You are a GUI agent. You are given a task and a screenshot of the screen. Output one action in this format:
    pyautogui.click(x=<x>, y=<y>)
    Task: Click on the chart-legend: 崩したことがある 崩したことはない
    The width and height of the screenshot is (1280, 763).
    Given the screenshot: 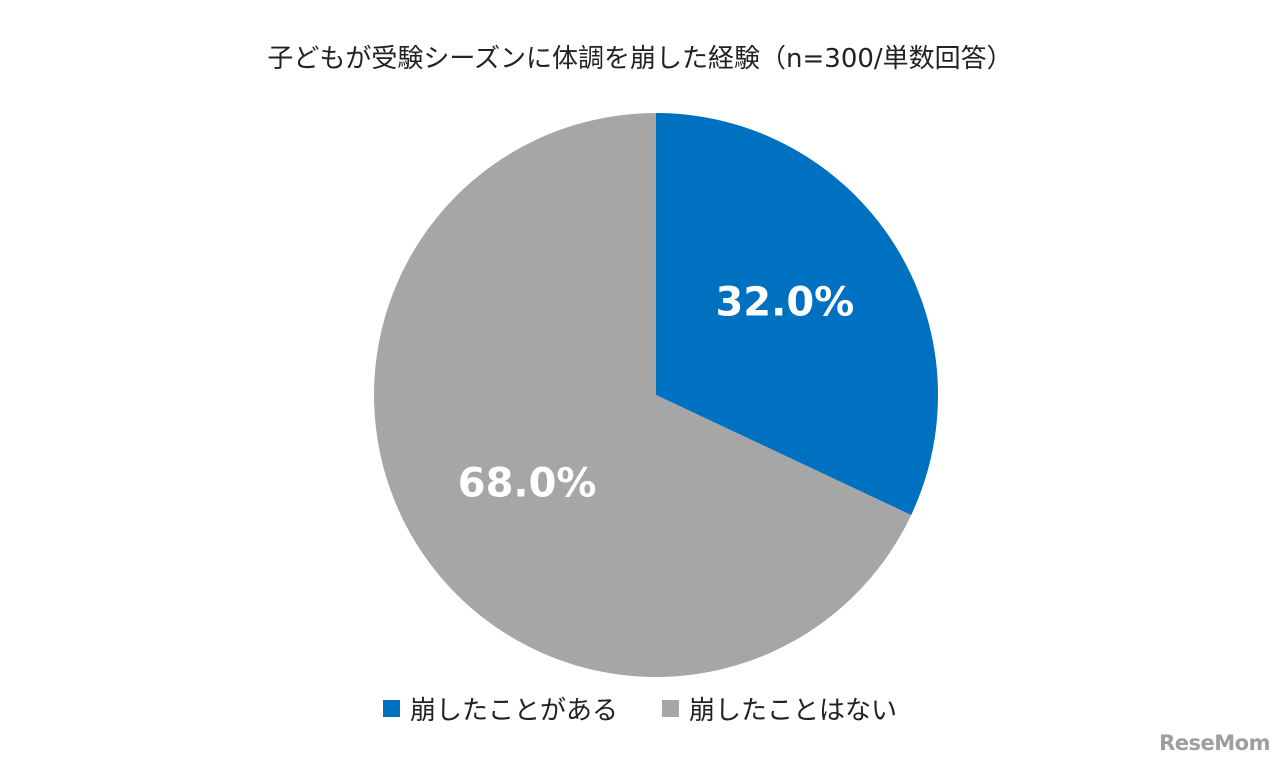 What is the action you would take?
    pyautogui.click(x=640, y=708)
    